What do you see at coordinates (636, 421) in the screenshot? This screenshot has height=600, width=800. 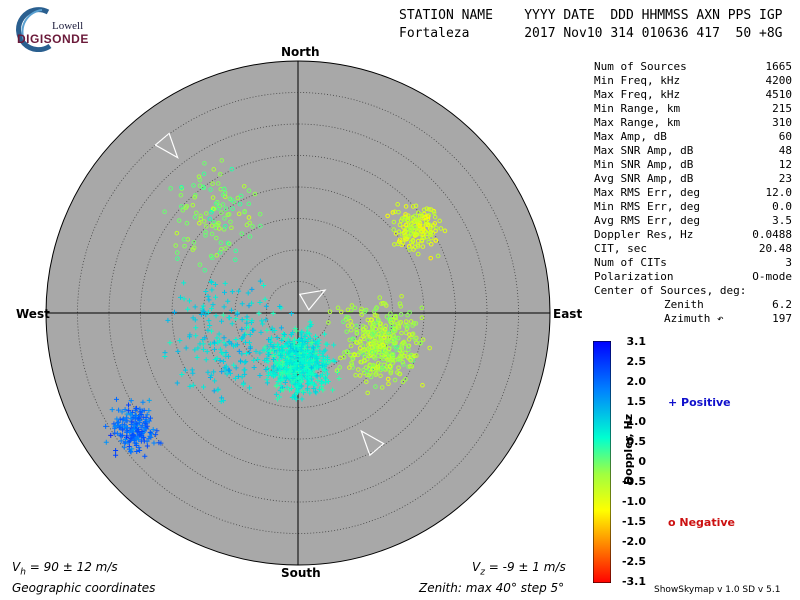 I see `colorbar-tick: 1.0` at bounding box center [636, 421].